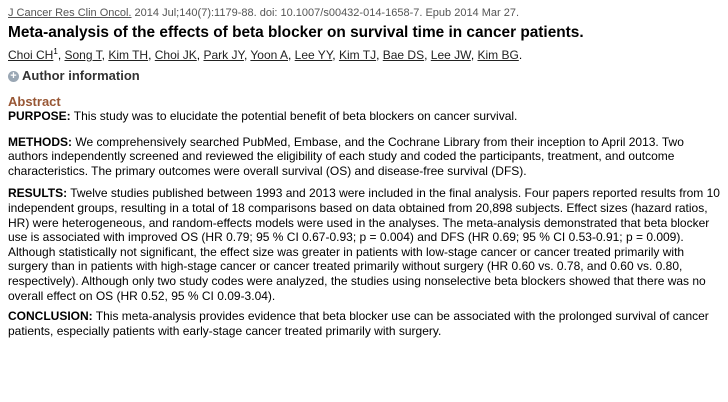 The image size is (728, 402). I want to click on author-link: Lee YY, so click(313, 55).